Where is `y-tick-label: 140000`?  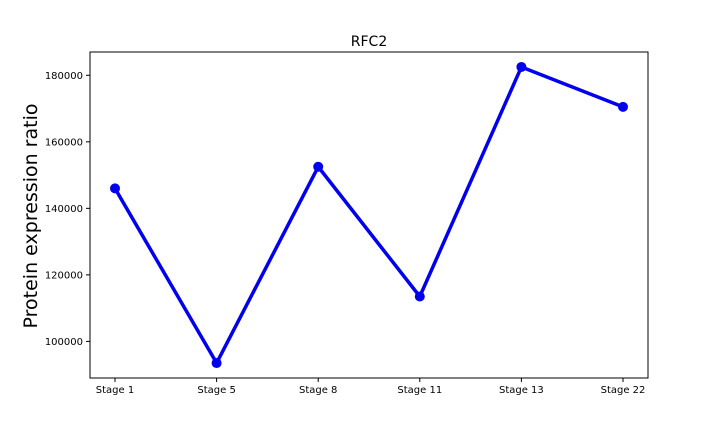
y-tick-label: 140000 is located at coordinates (64, 209).